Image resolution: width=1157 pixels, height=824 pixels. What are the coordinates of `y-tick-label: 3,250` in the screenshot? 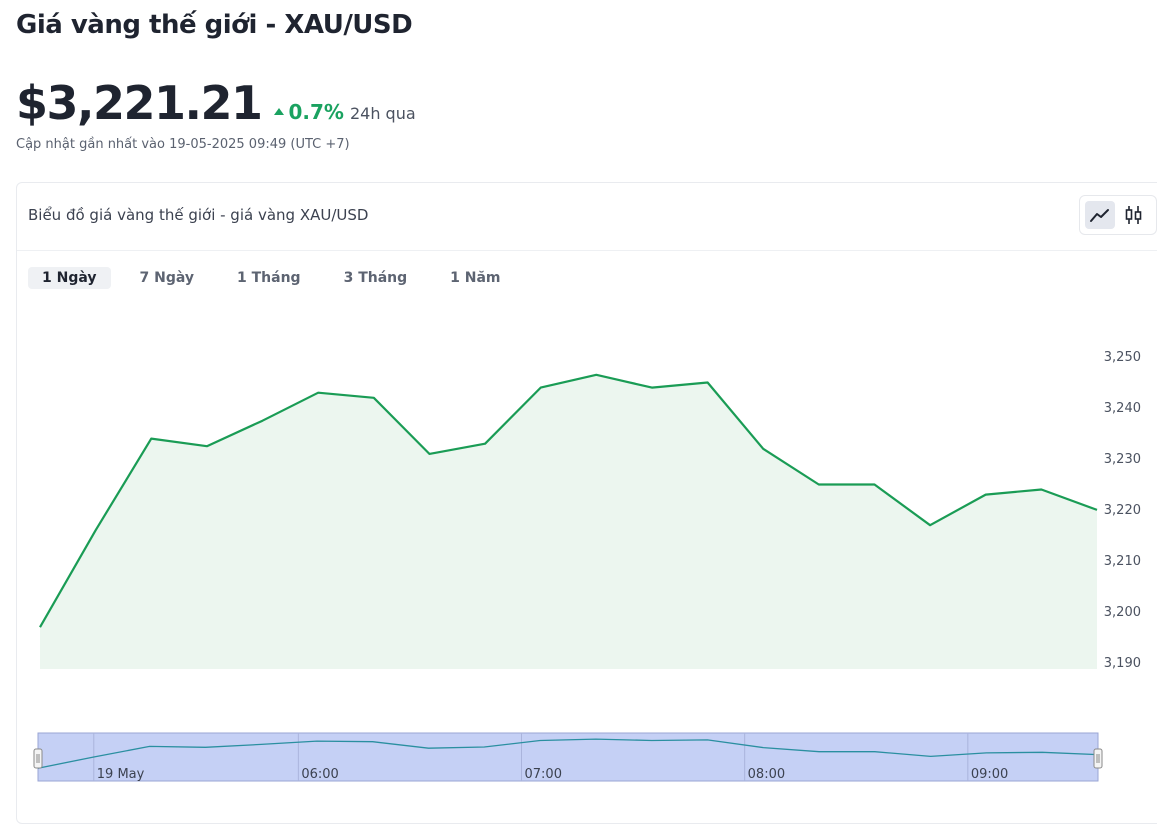 It's located at (1122, 357).